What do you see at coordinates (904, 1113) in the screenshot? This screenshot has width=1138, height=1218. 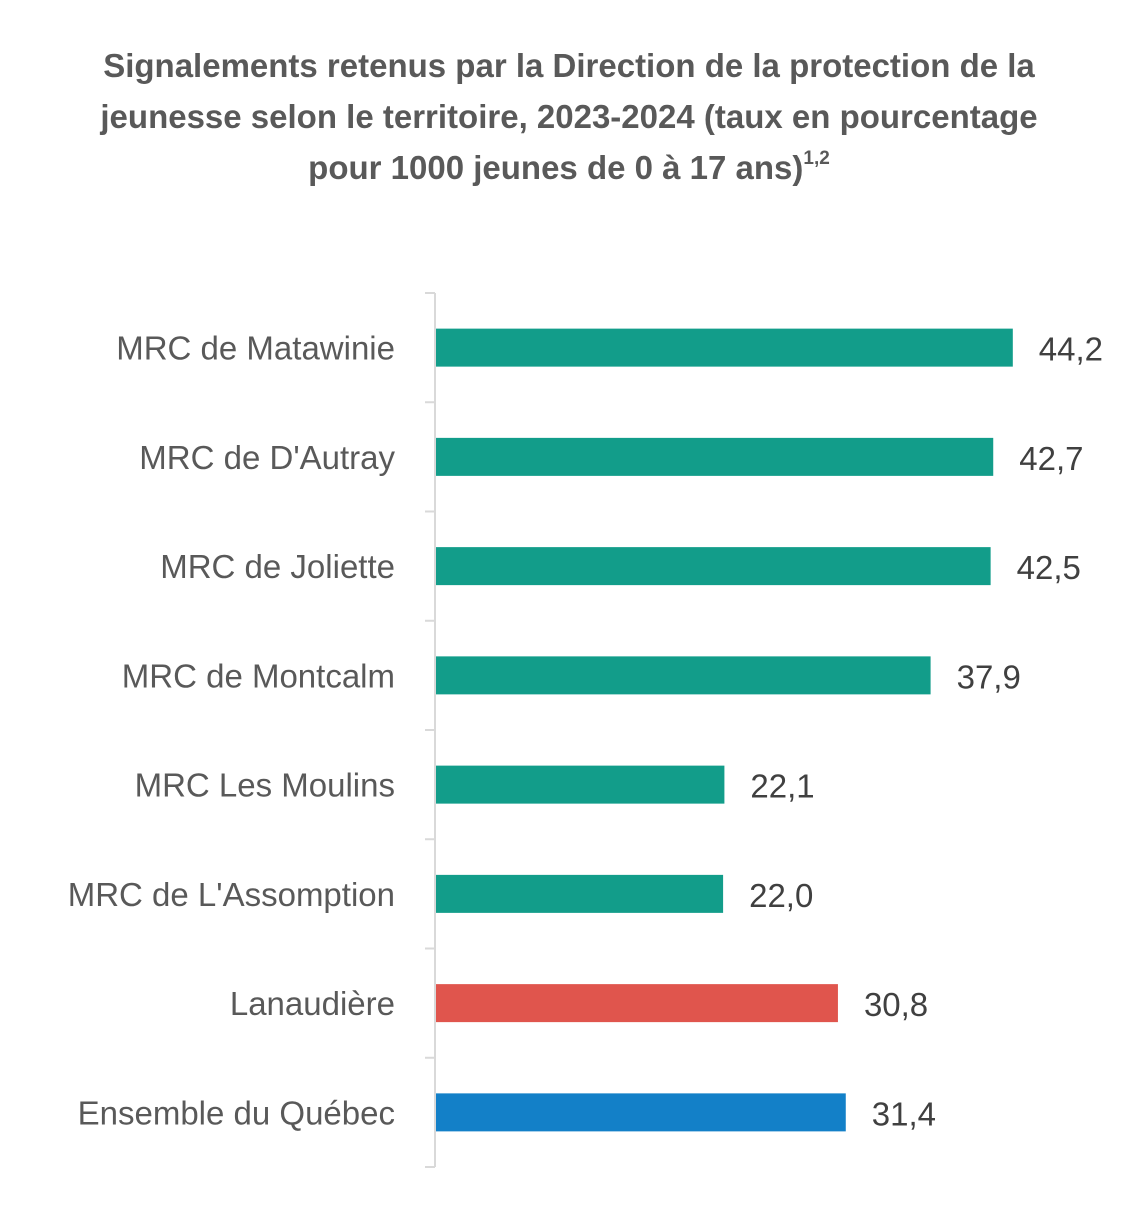 I see `value-label: 31,4` at bounding box center [904, 1113].